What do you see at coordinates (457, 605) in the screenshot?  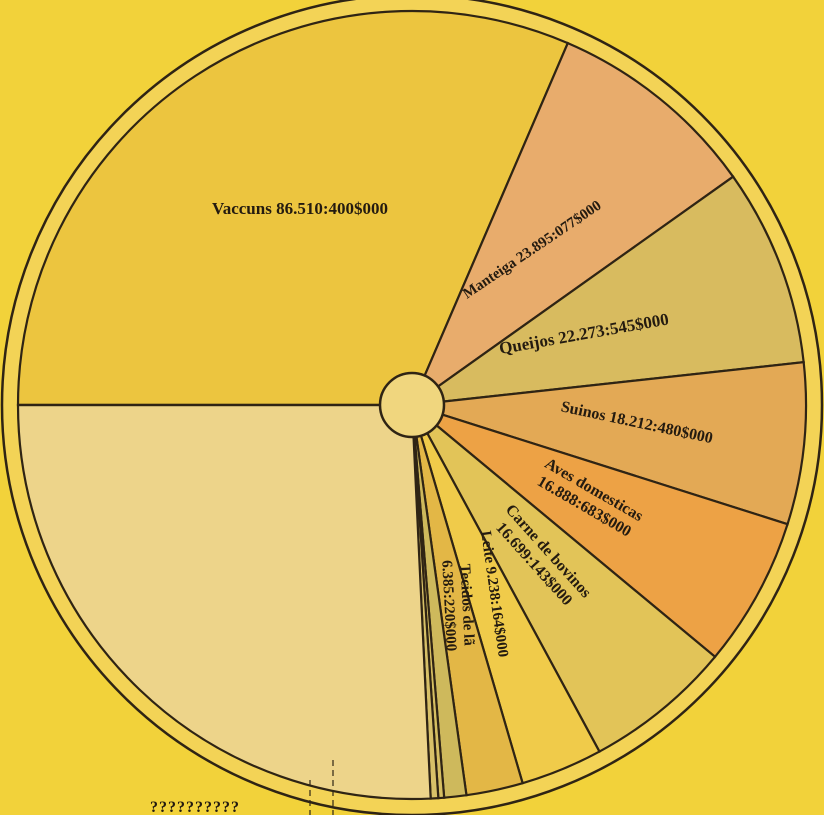 I see `slice-label: Tecidos de lã6.385:220$000` at bounding box center [457, 605].